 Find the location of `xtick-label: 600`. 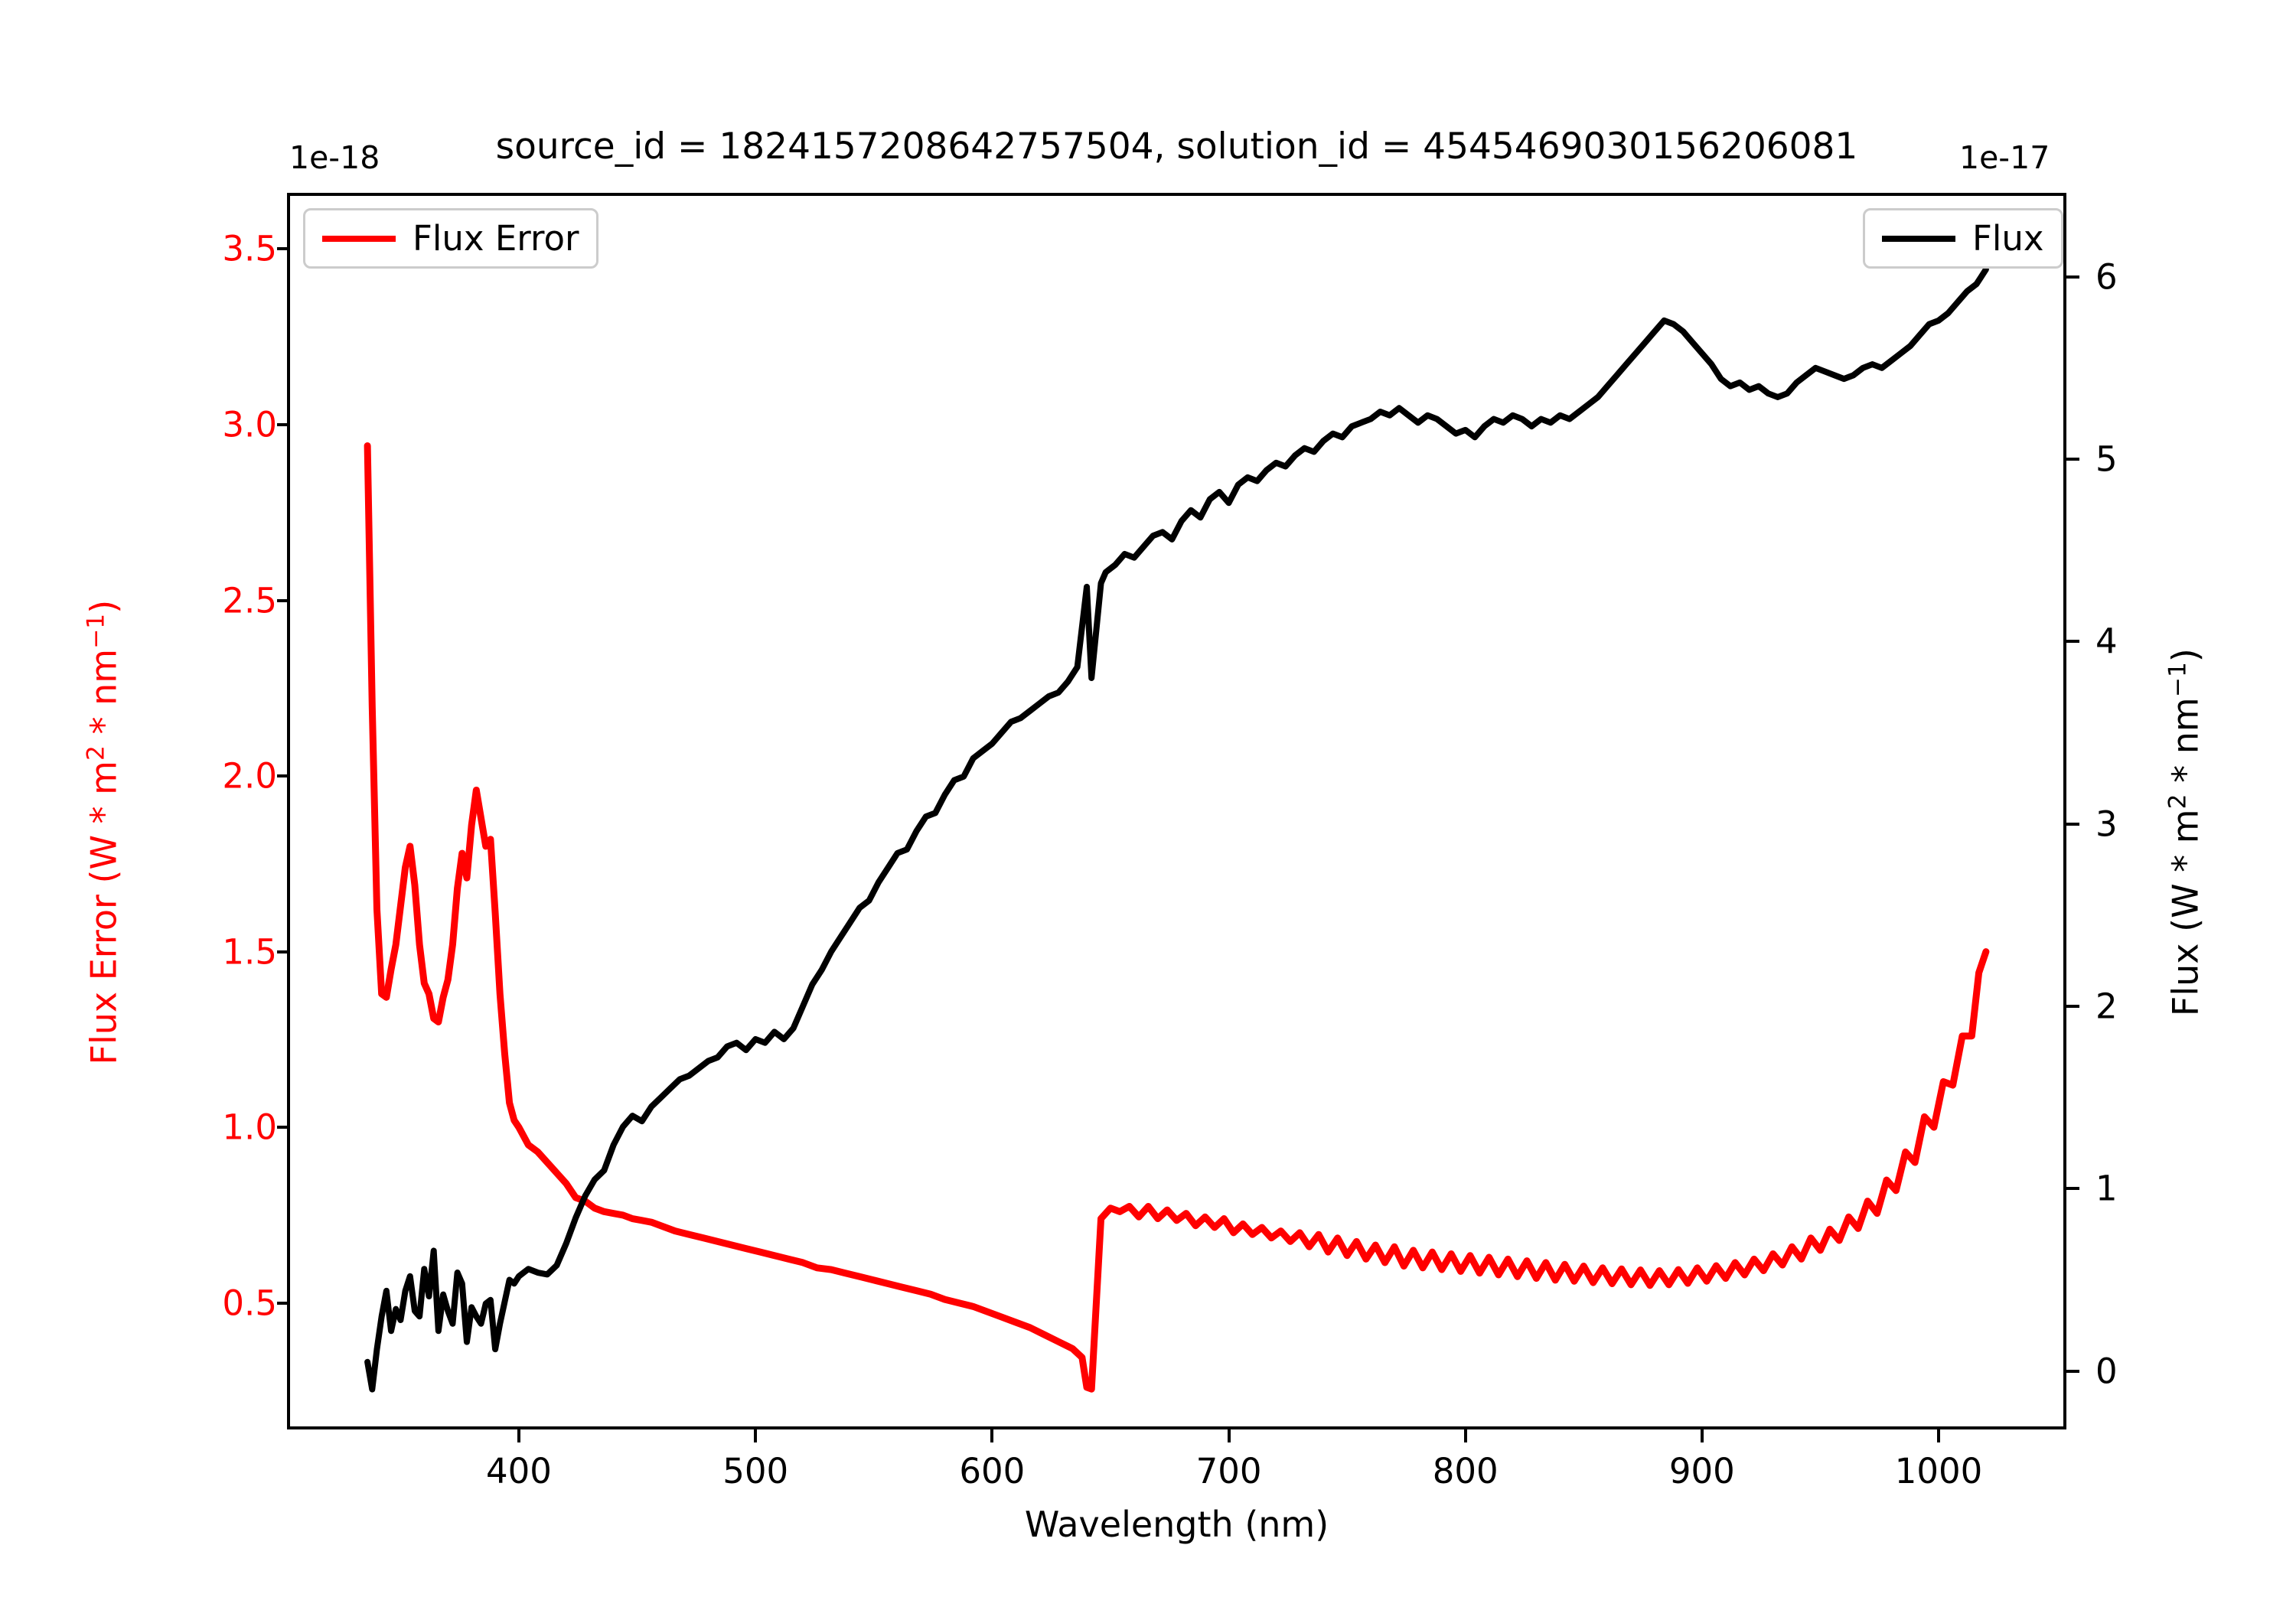

xtick-label: 600 is located at coordinates (992, 1471).